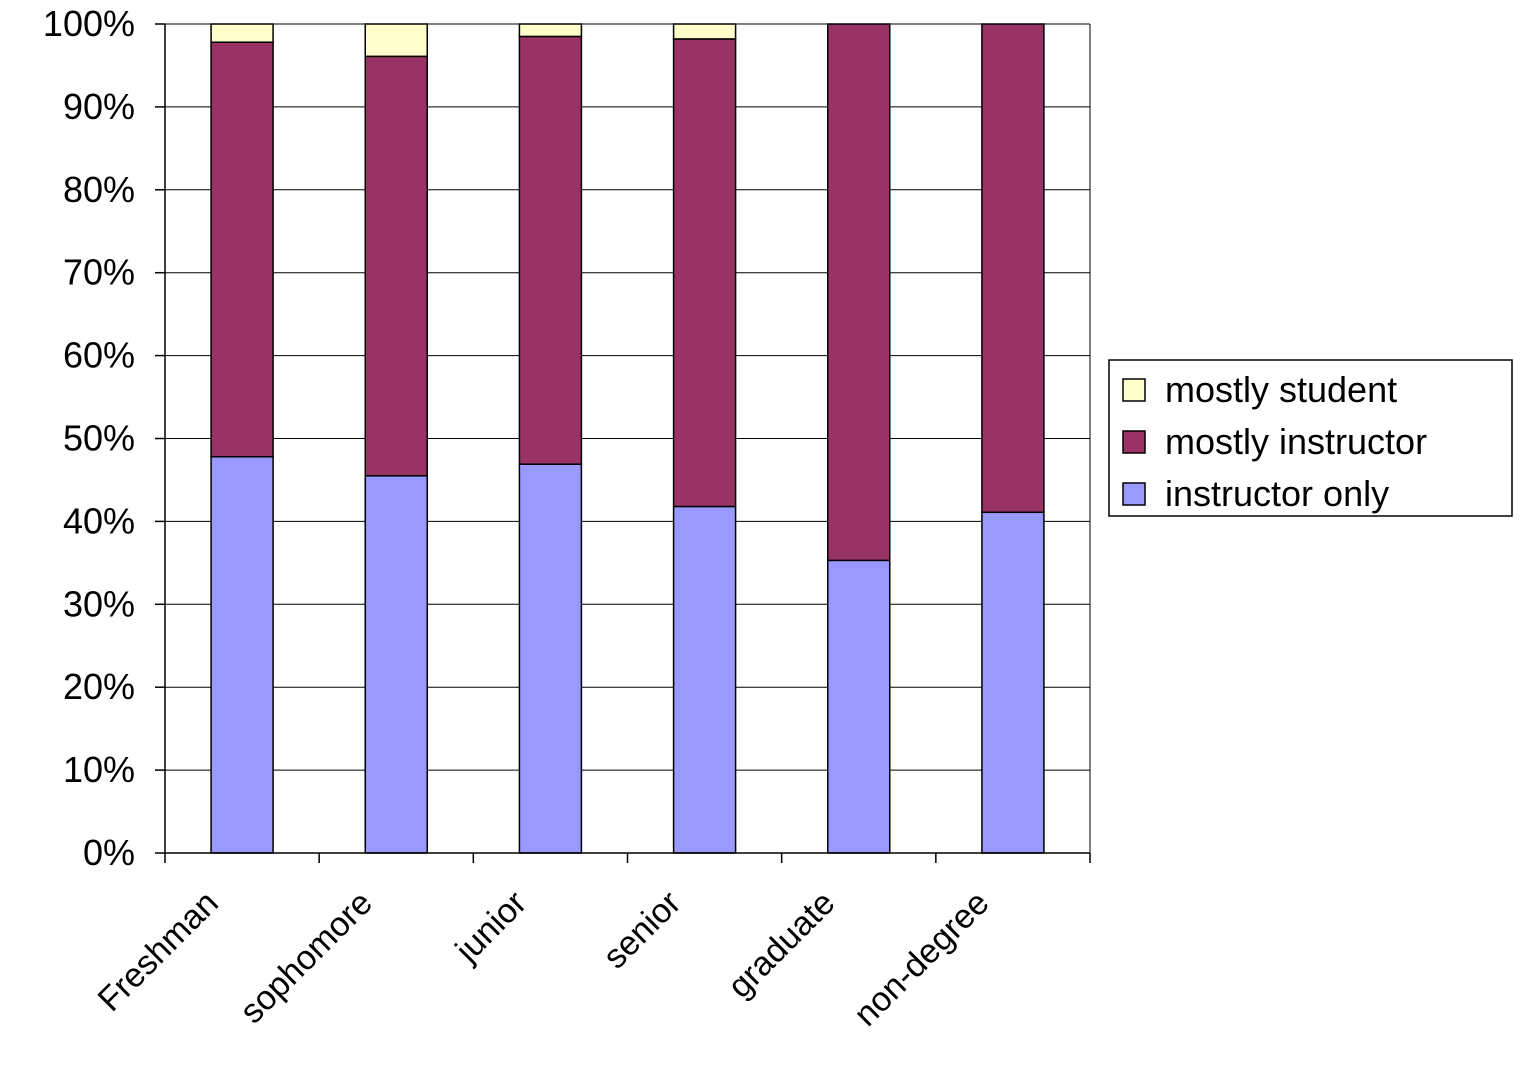  Describe the element at coordinates (99, 189) in the screenshot. I see `y-tick-label: 80%` at that location.